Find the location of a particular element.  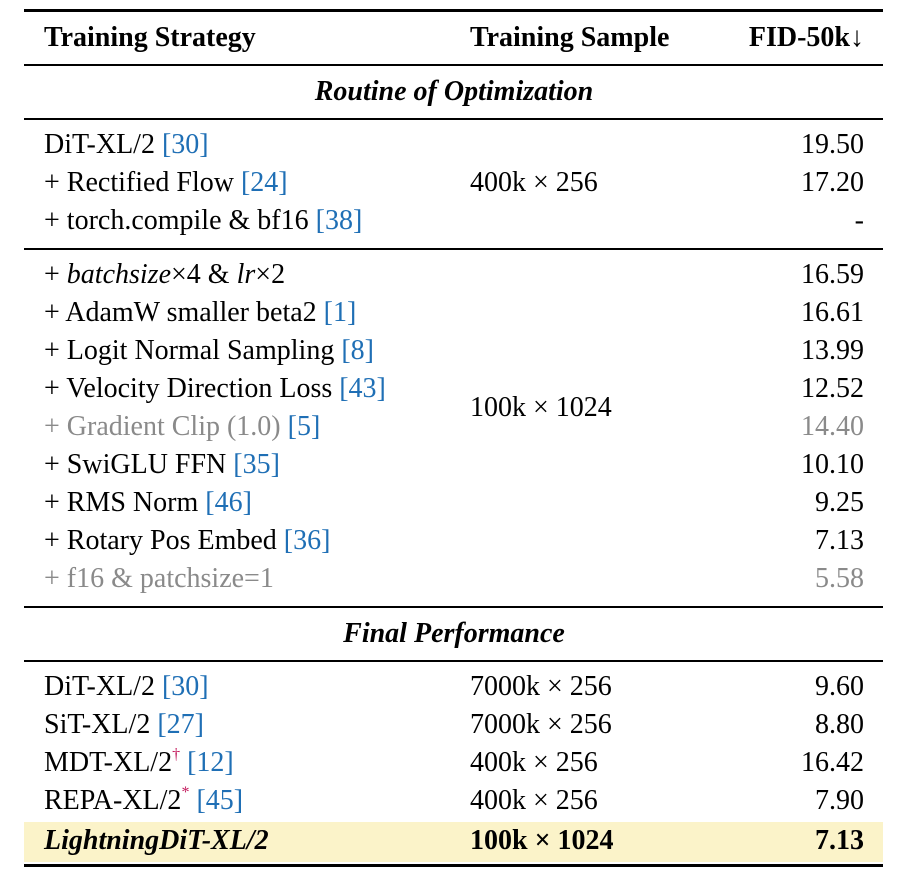

table-row-fid: 17.20 is located at coordinates (832, 182).